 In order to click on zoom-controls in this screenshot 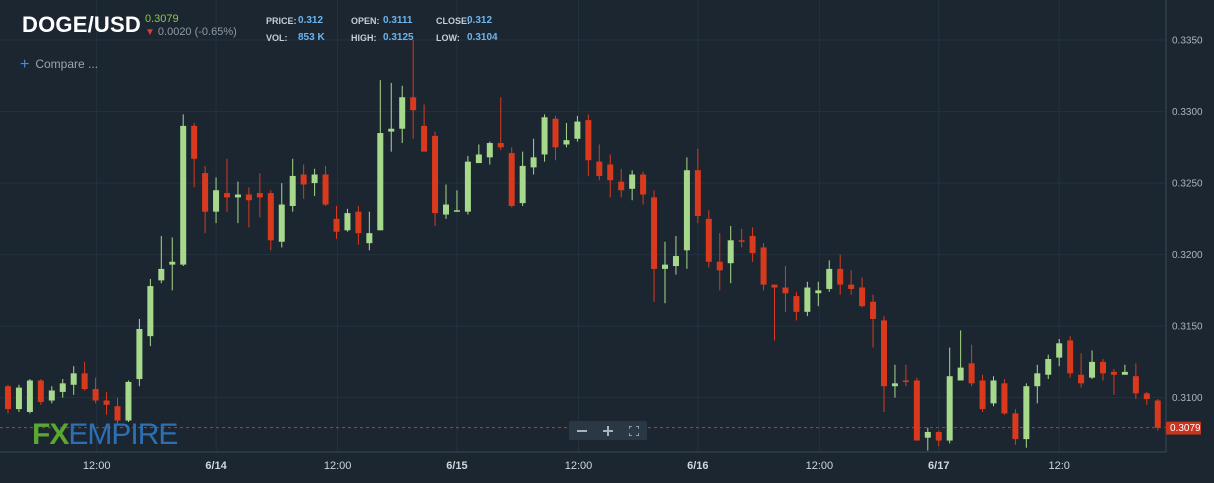, I will do `click(608, 430)`.